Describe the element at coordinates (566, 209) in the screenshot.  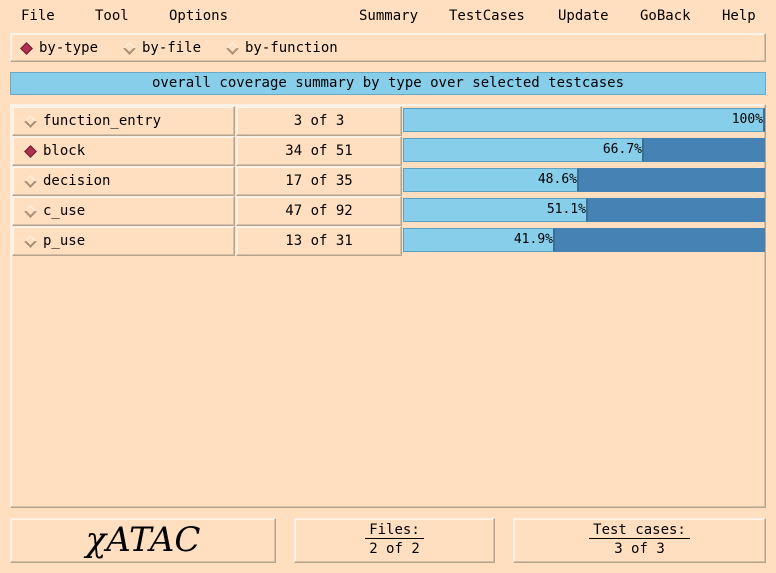
I see `coverage-percent: 51.1%` at that location.